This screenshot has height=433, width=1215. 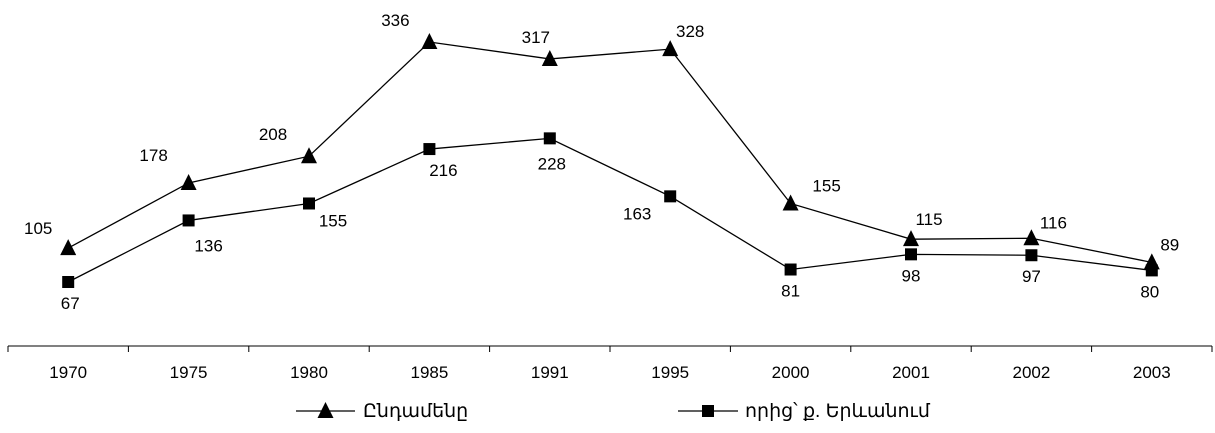 I want to click on data-label: 228, so click(x=552, y=163).